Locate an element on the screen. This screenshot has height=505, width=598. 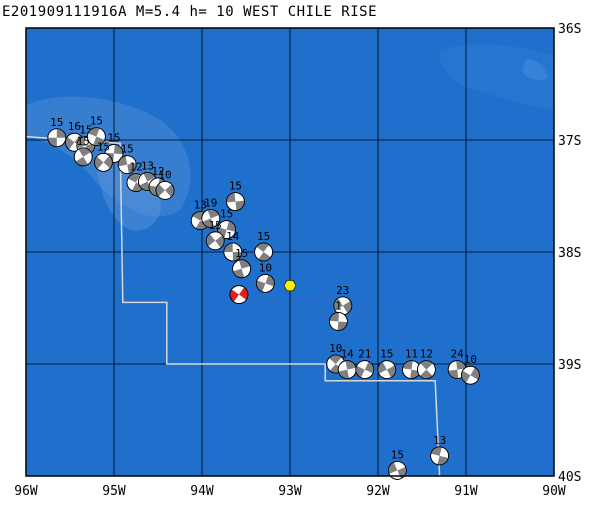
event-marker: 23 is located at coordinates (343, 300).